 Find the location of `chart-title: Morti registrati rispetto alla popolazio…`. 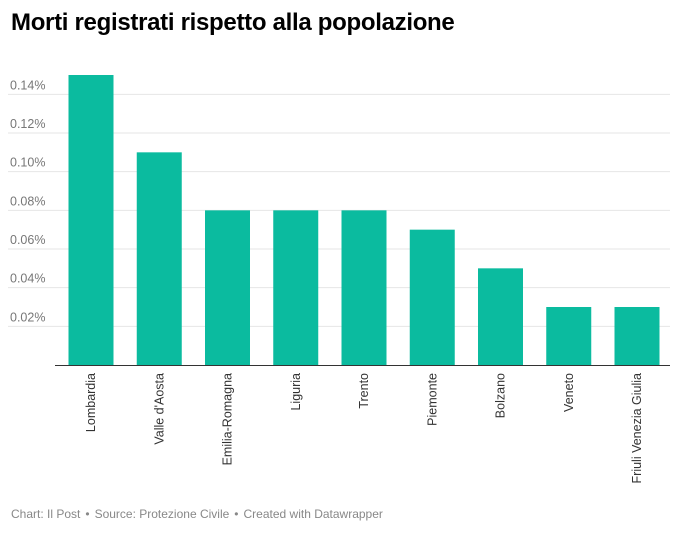

chart-title: Morti registrati rispetto alla popolazio… is located at coordinates (233, 22).